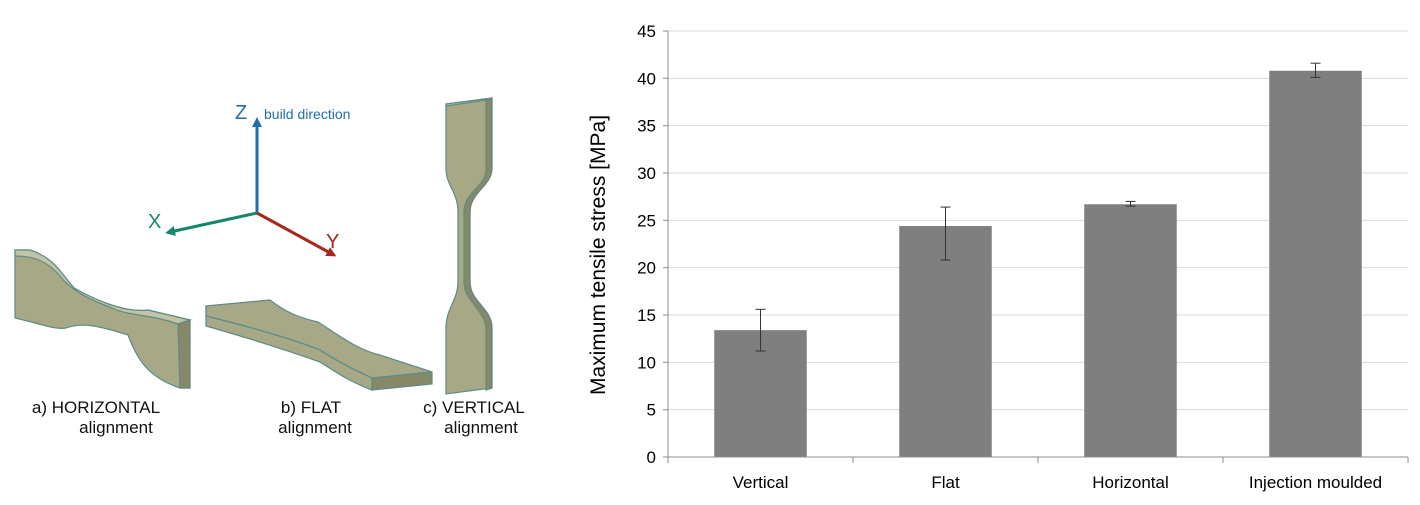 Image resolution: width=1420 pixels, height=505 pixels. I want to click on x-tick-label: Horizontal, so click(1130, 482).